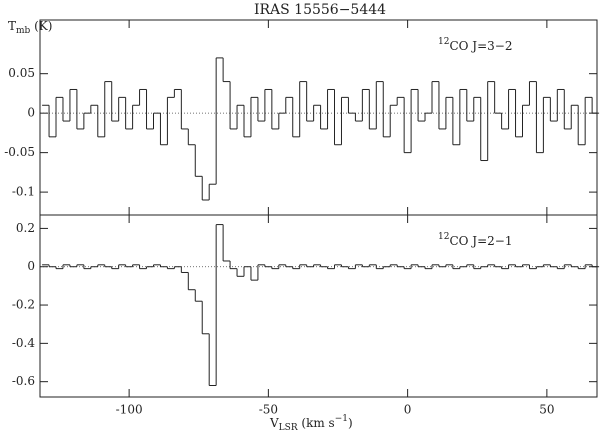 This screenshot has height=439, width=600. What do you see at coordinates (288, 428) in the screenshot?
I see `x-label-sub: LSR` at bounding box center [288, 428].